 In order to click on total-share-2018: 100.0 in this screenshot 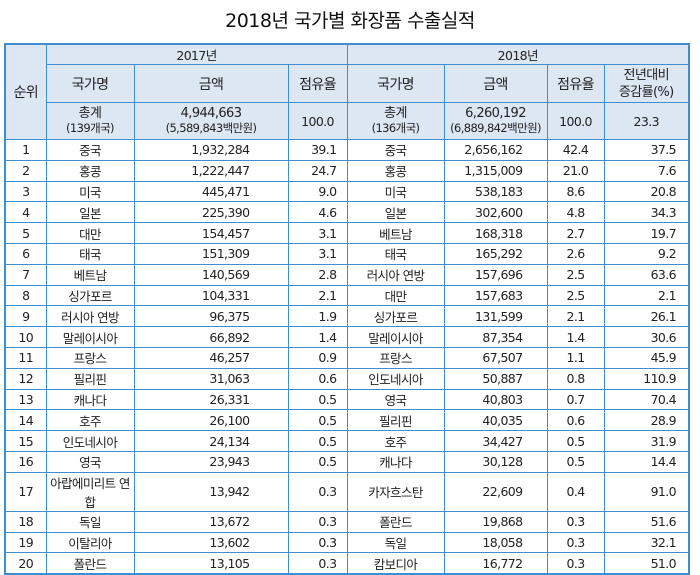, I will do `click(575, 121)`.